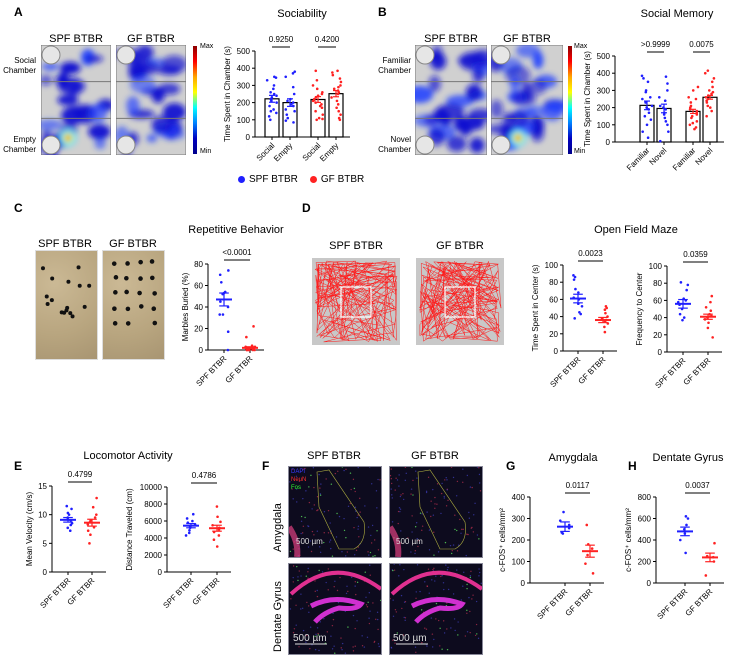 This screenshot has height=660, width=744. I want to click on chart-title-amygdala: Amygdala, so click(573, 458).